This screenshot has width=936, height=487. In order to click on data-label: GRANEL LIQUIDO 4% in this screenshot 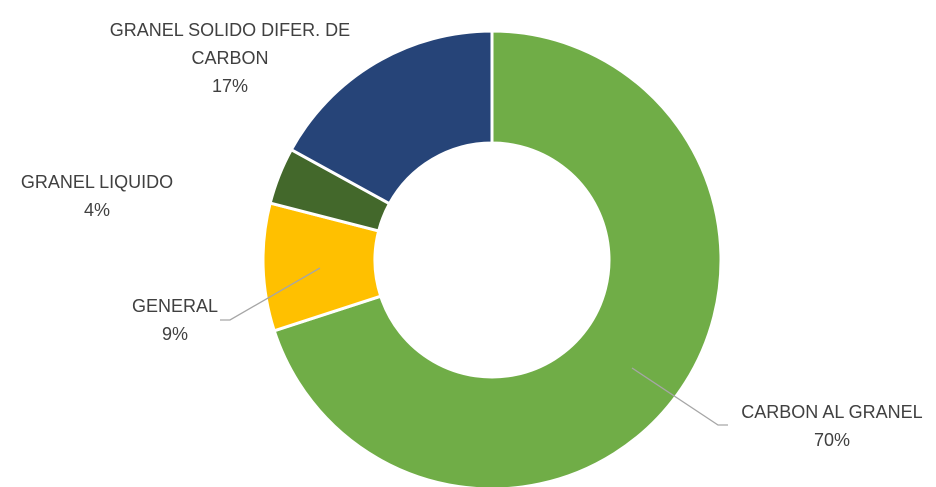, I will do `click(103, 196)`.